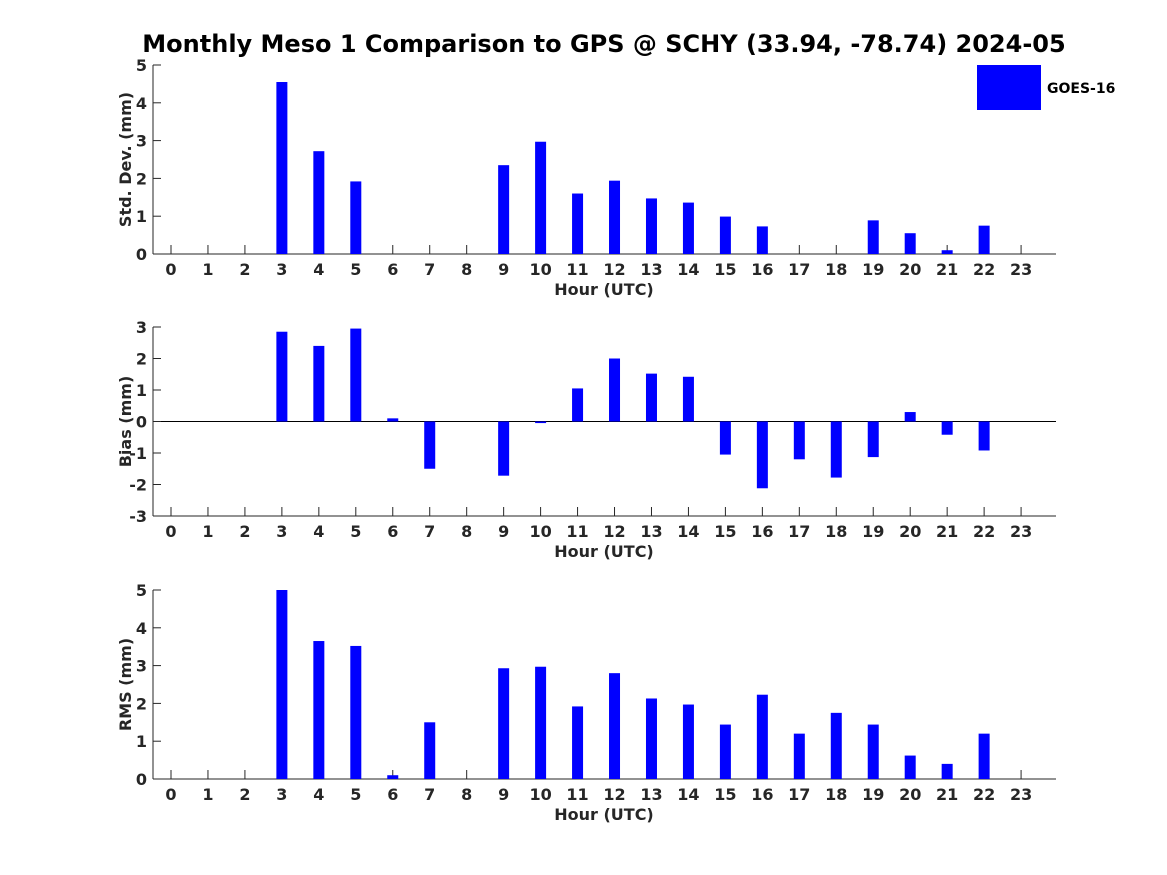 The image size is (1167, 875). What do you see at coordinates (947, 794) in the screenshot?
I see `rms-x-tick-label: 21` at bounding box center [947, 794].